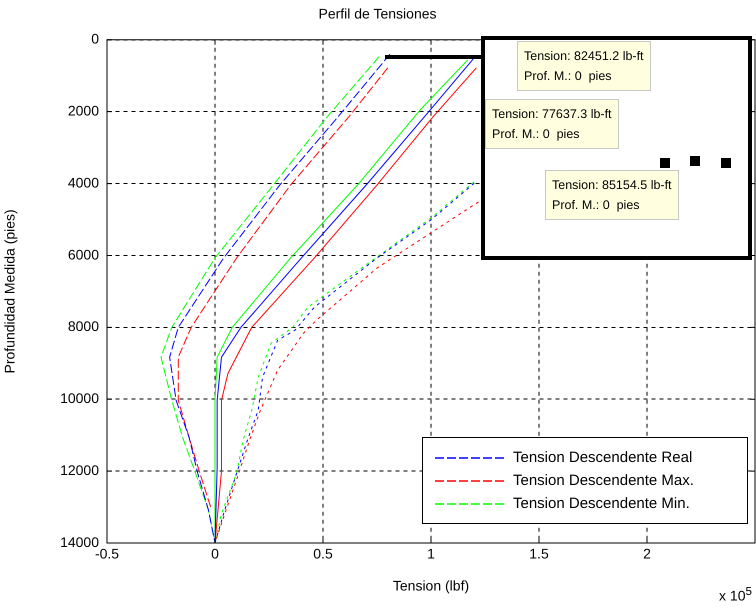  I want to click on y-tick-label: 14000, so click(80, 542).